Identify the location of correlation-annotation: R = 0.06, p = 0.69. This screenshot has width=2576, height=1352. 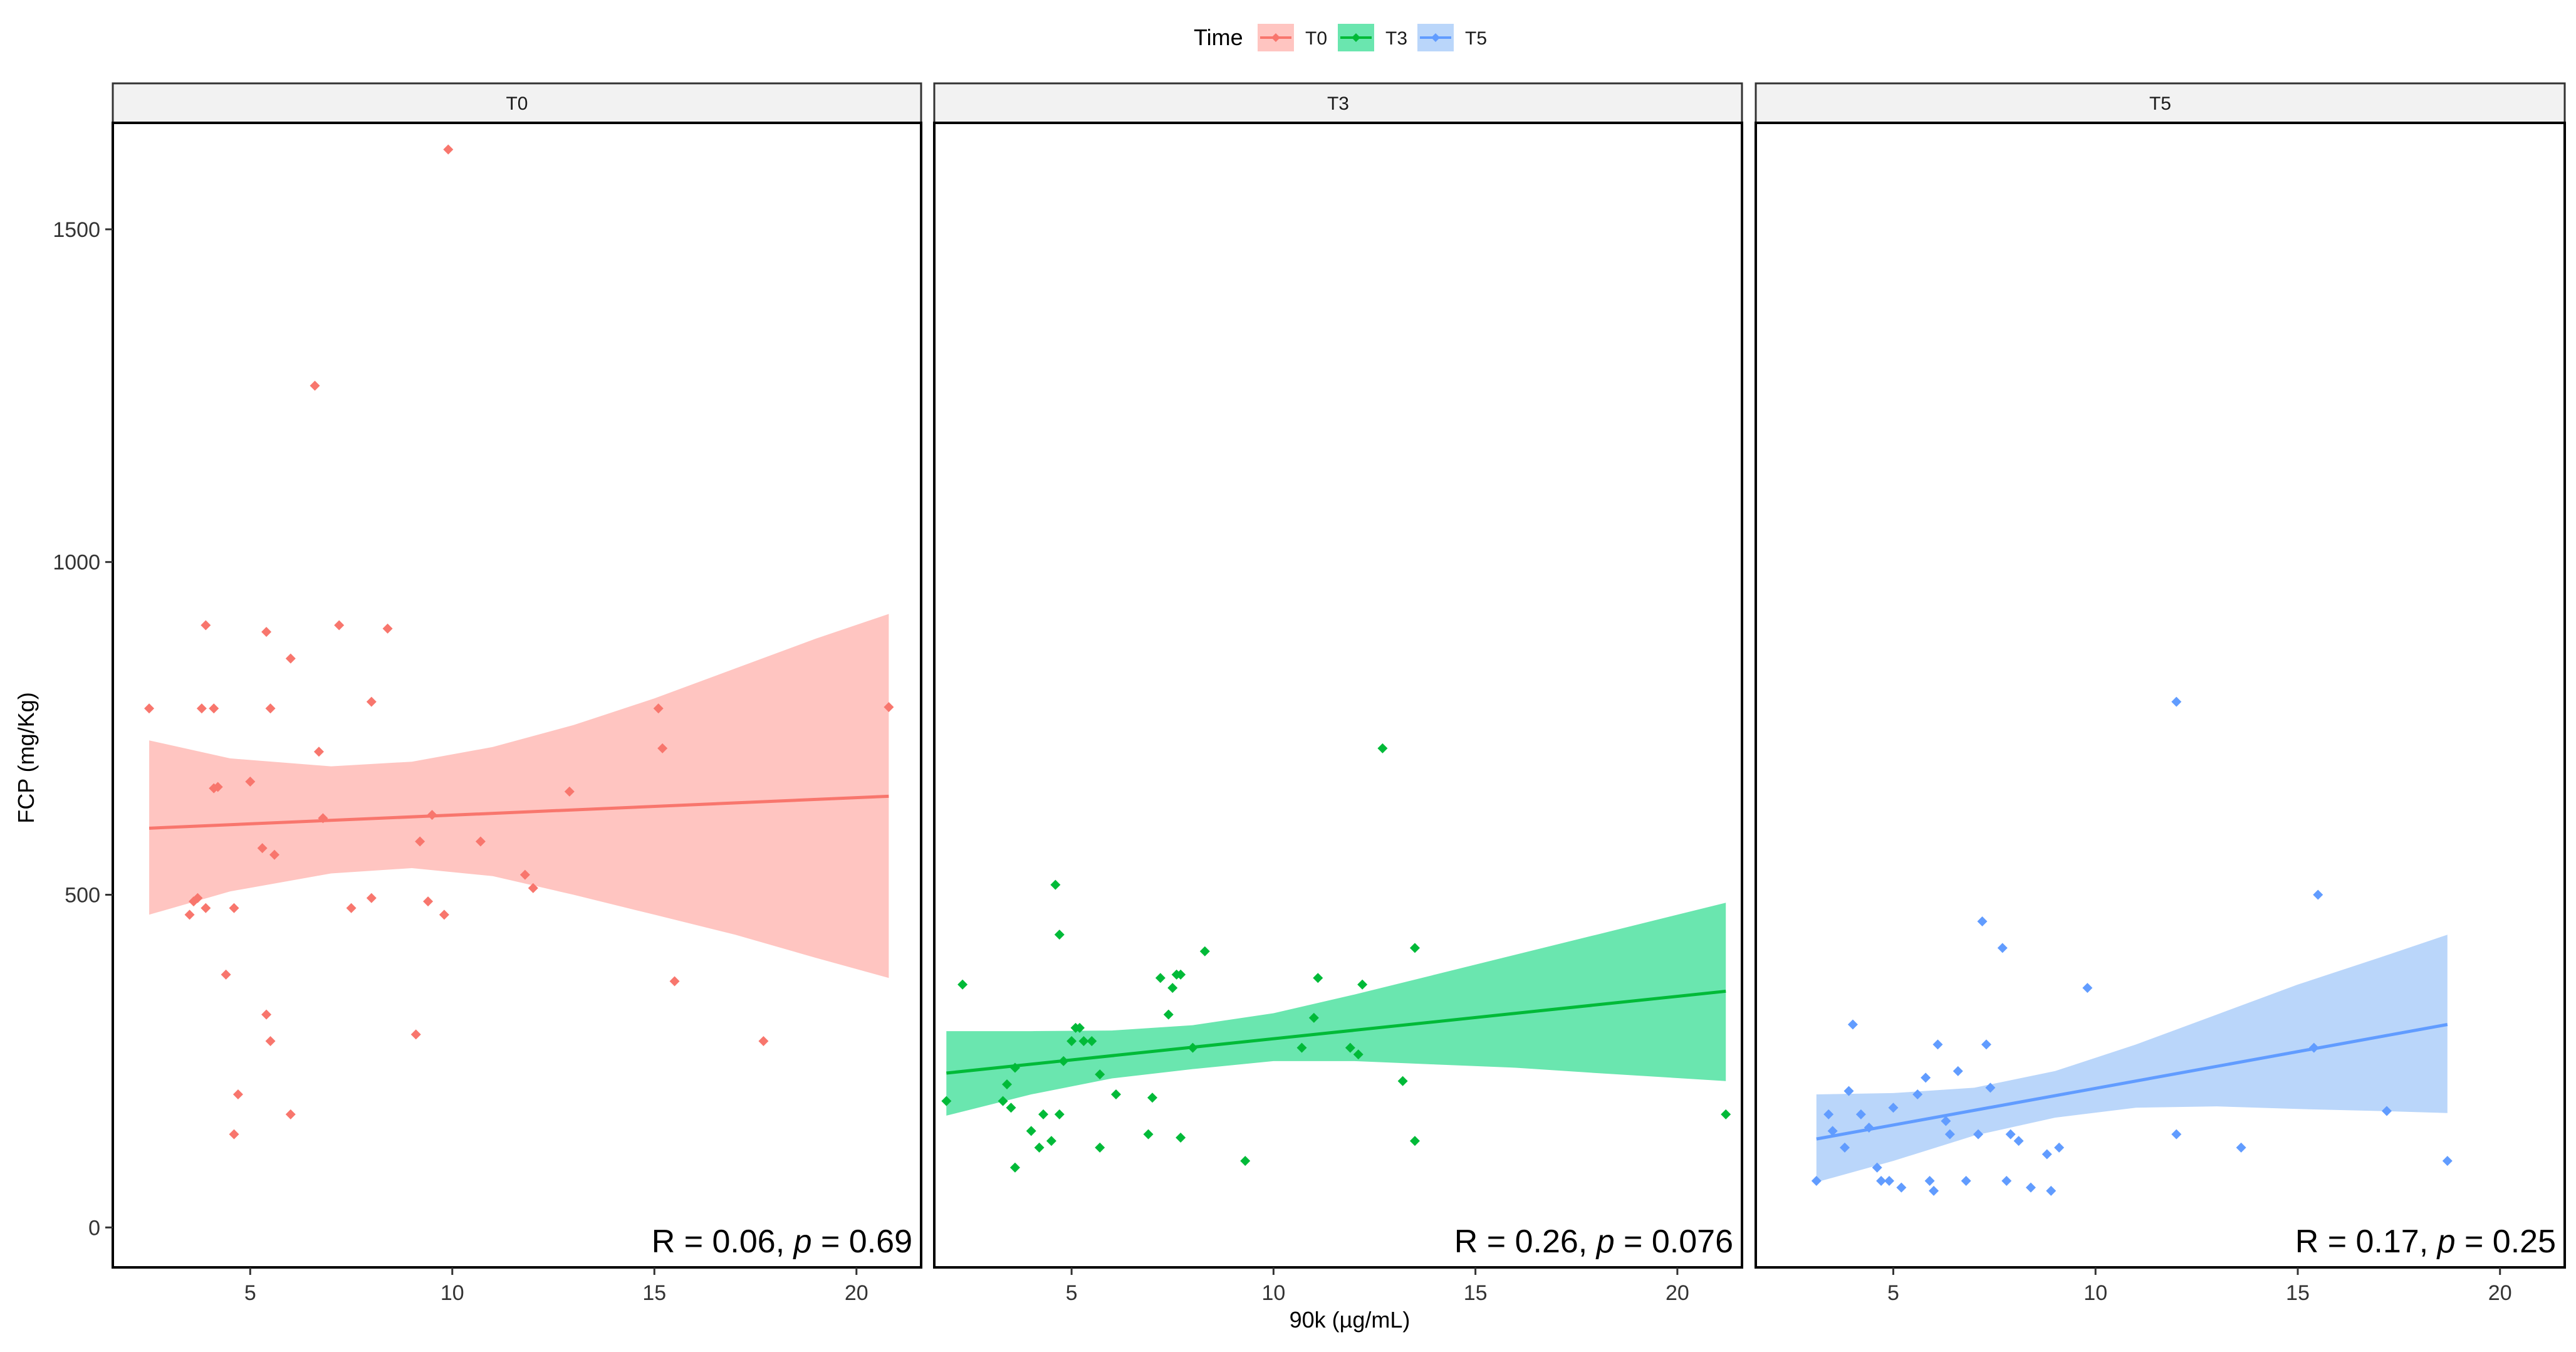
(782, 1242).